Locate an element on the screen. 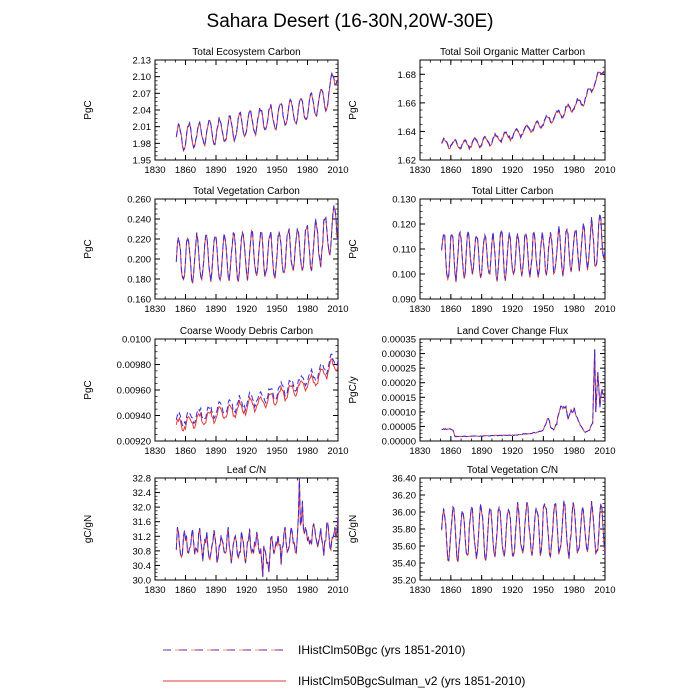  y-tick-label: 0.240 is located at coordinates (139, 220).